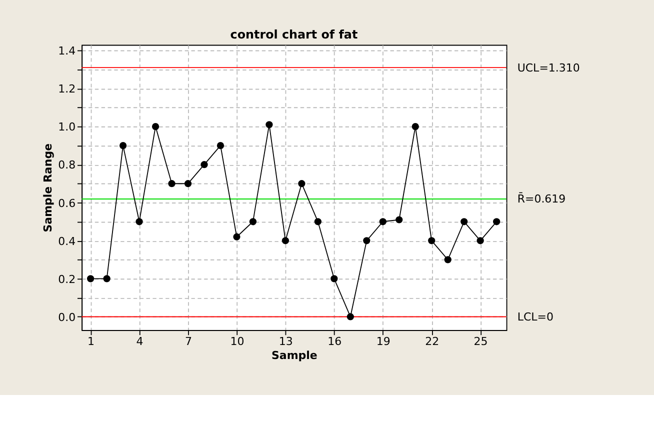  Describe the element at coordinates (67, 241) in the screenshot. I see `y-tick-label: 0.4` at that location.